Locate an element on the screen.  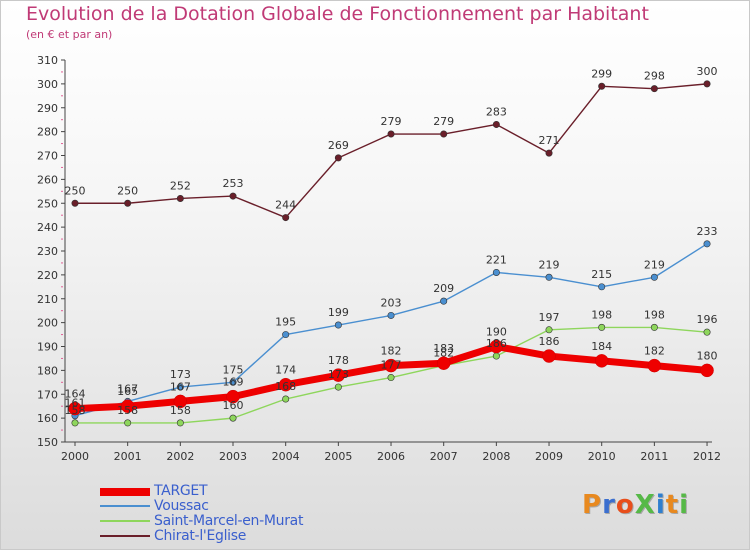
legend-label-target: TARGET is located at coordinates (181, 491).